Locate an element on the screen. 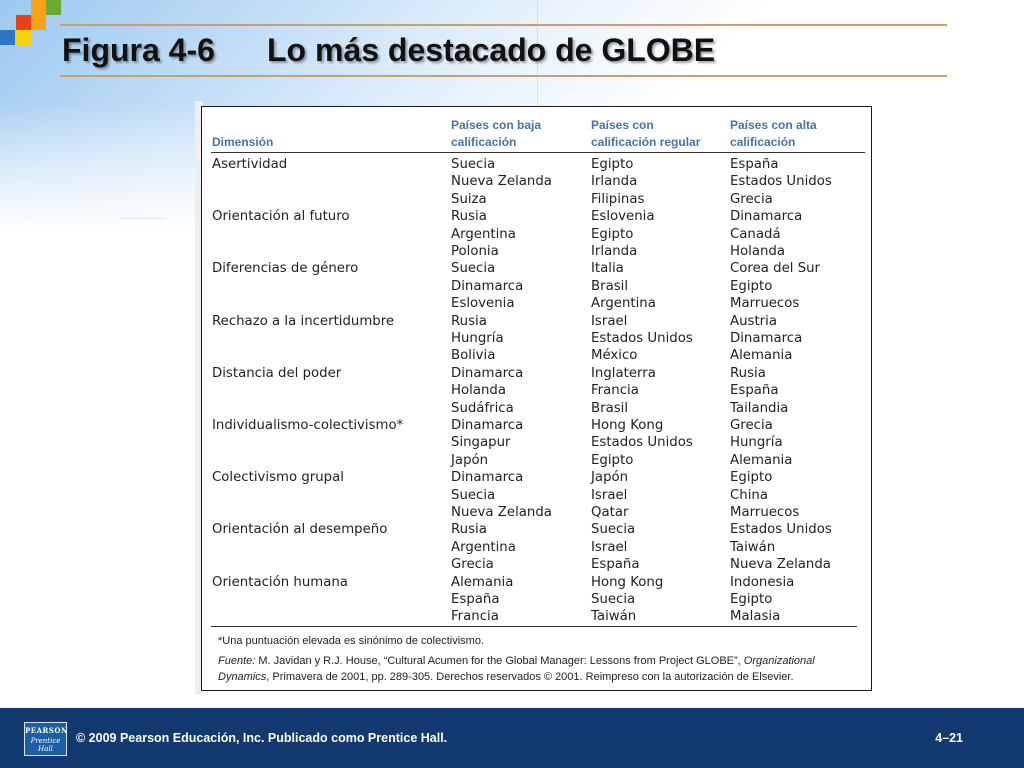  header-low-line2: calificación is located at coordinates (484, 142).